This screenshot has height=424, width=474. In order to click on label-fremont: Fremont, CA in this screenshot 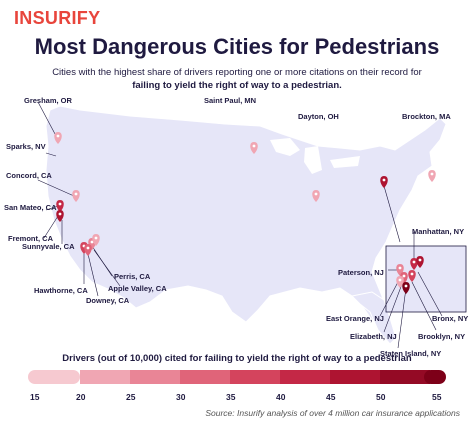, I will do `click(30, 238)`.